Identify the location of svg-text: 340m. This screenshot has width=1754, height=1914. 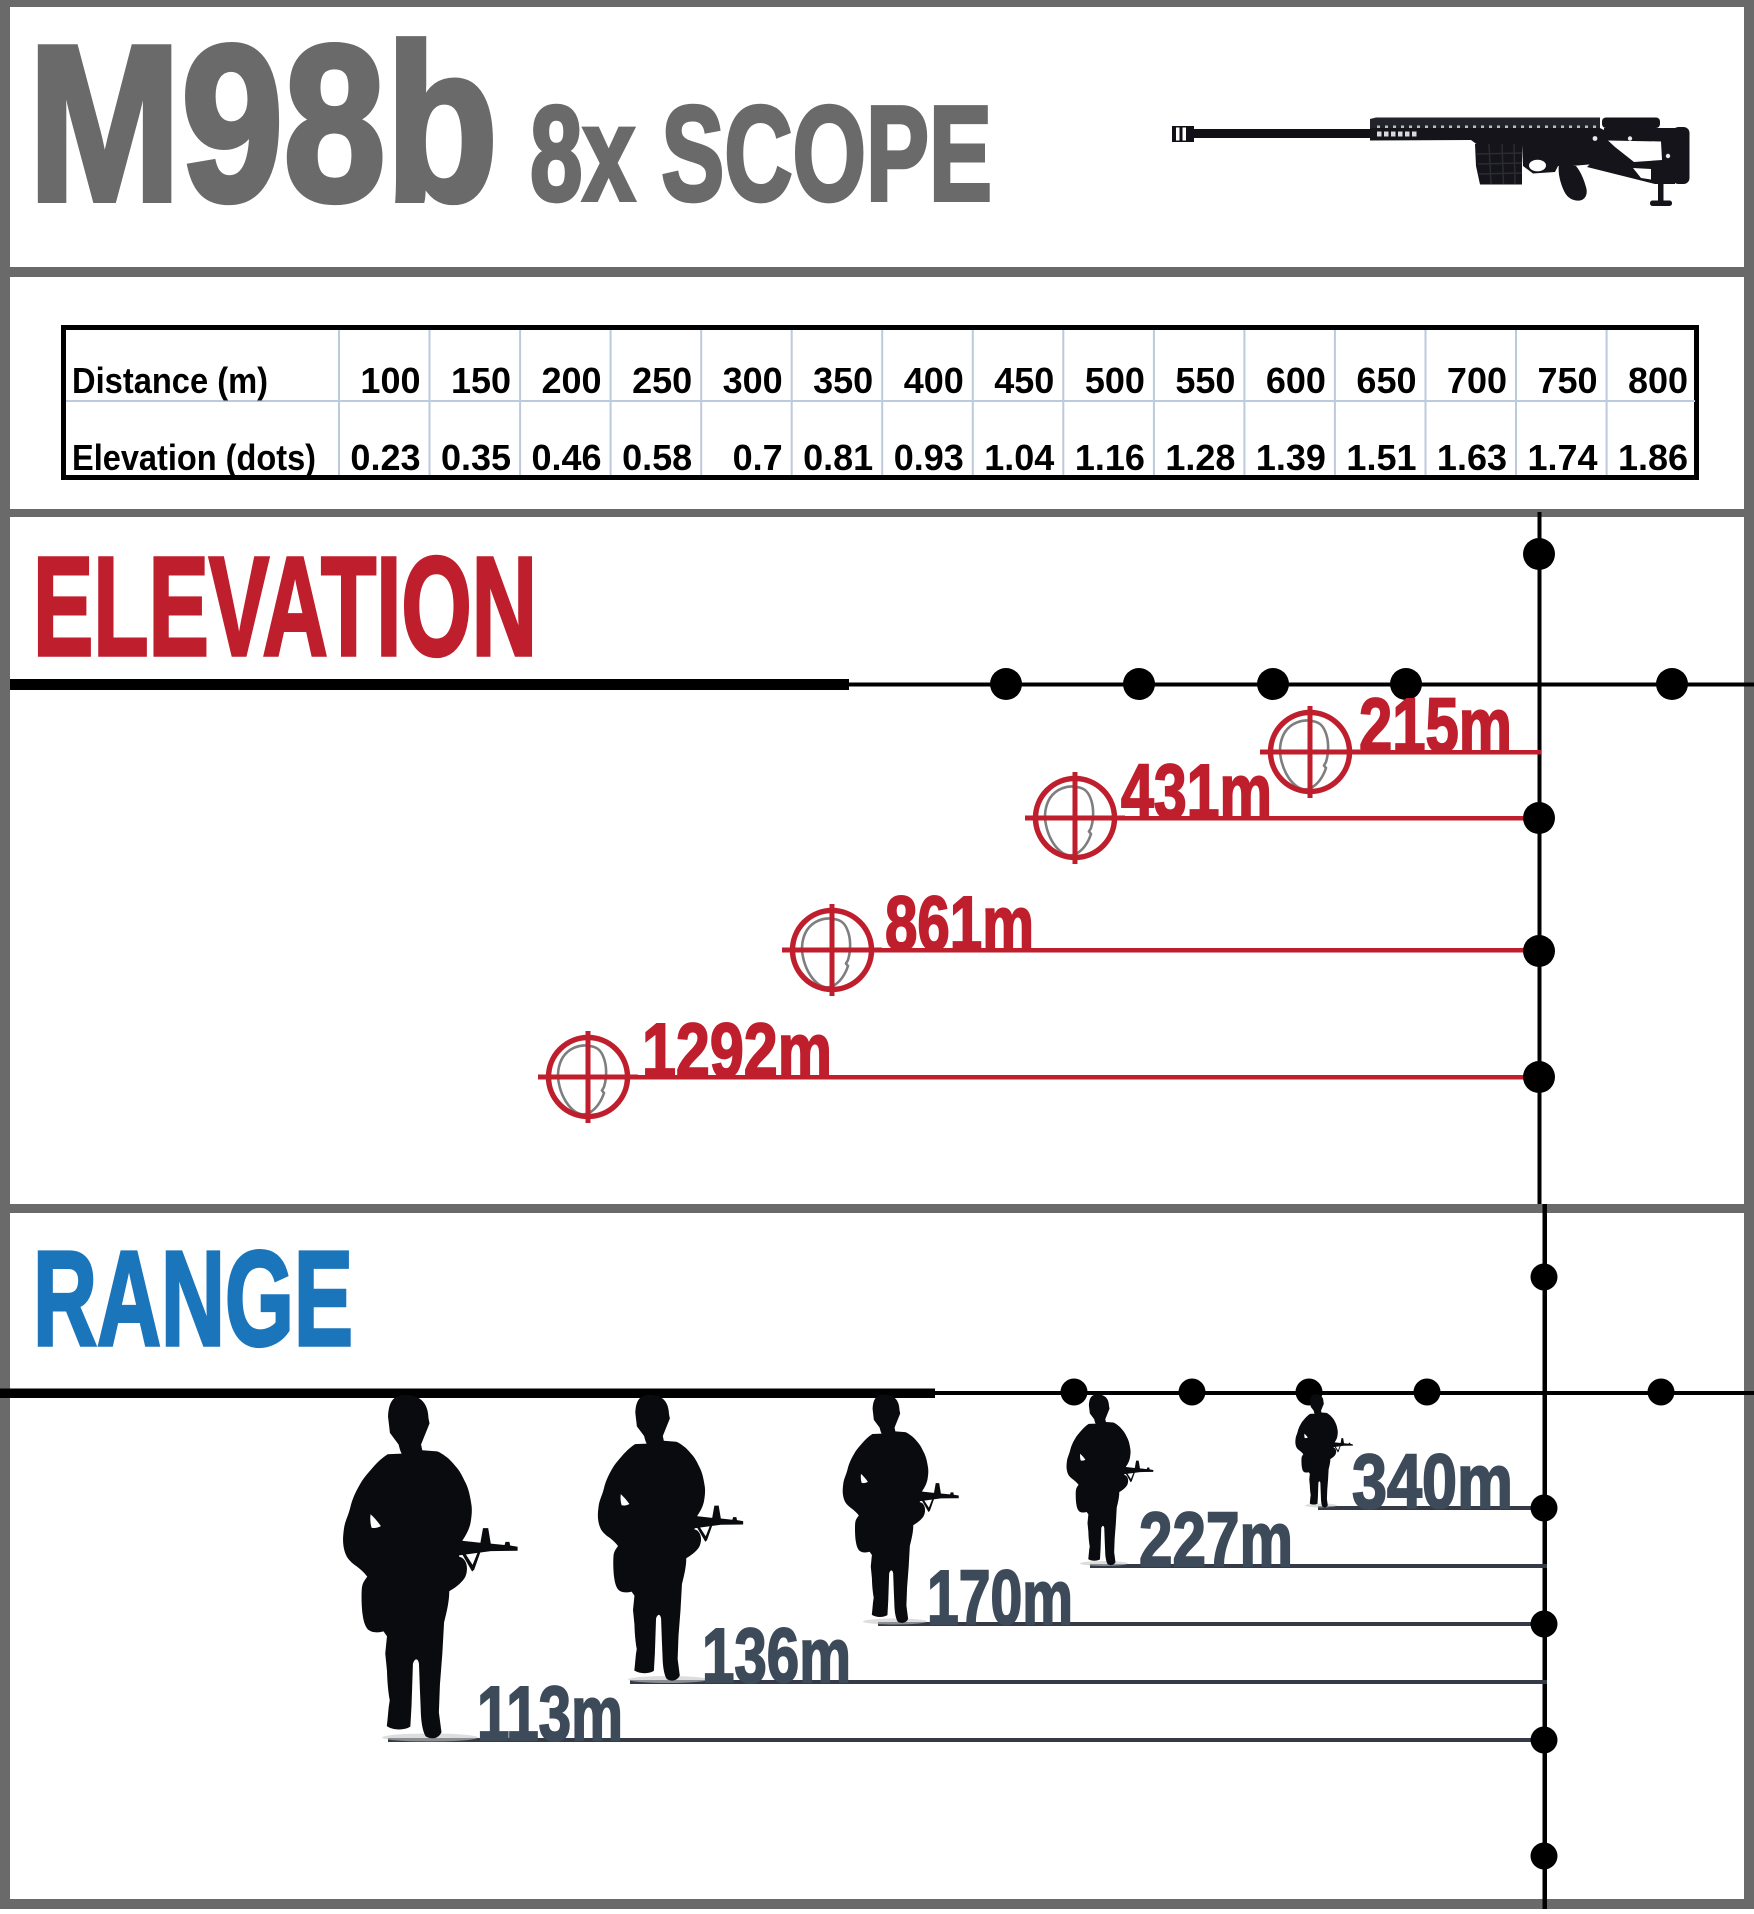
(1432, 1482).